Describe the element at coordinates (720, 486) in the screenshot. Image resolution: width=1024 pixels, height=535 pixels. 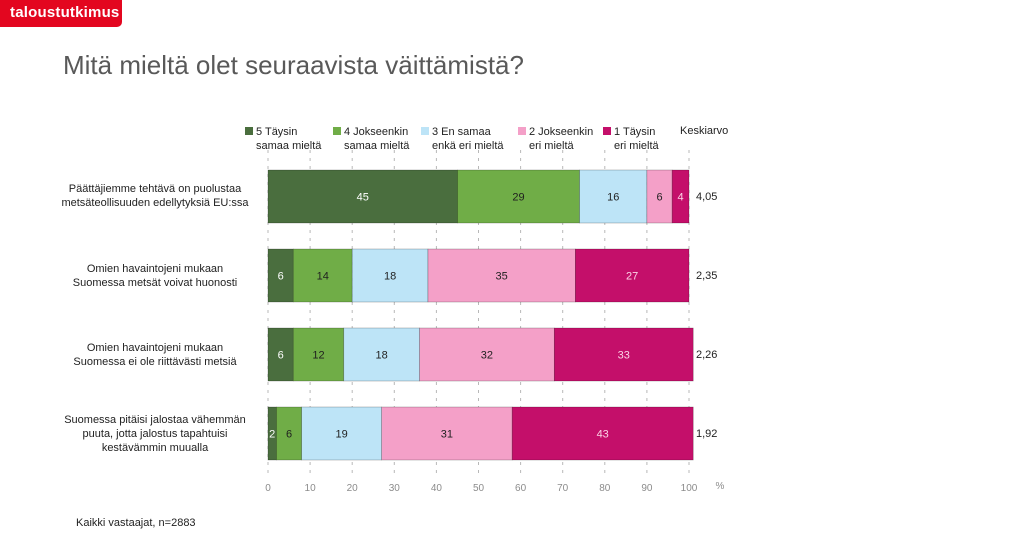
I see `x-axis-unit-label: %` at that location.